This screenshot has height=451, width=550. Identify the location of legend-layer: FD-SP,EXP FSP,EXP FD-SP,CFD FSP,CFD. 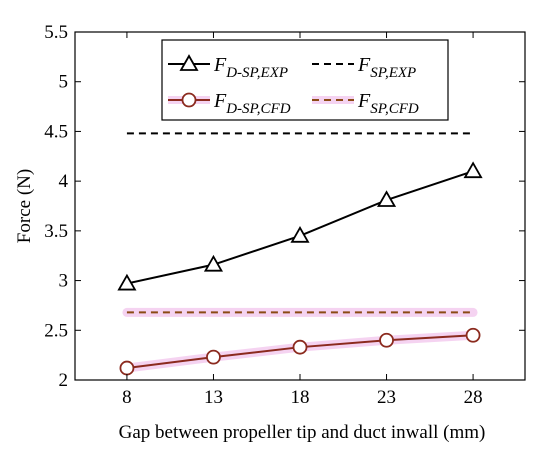
(305, 80).